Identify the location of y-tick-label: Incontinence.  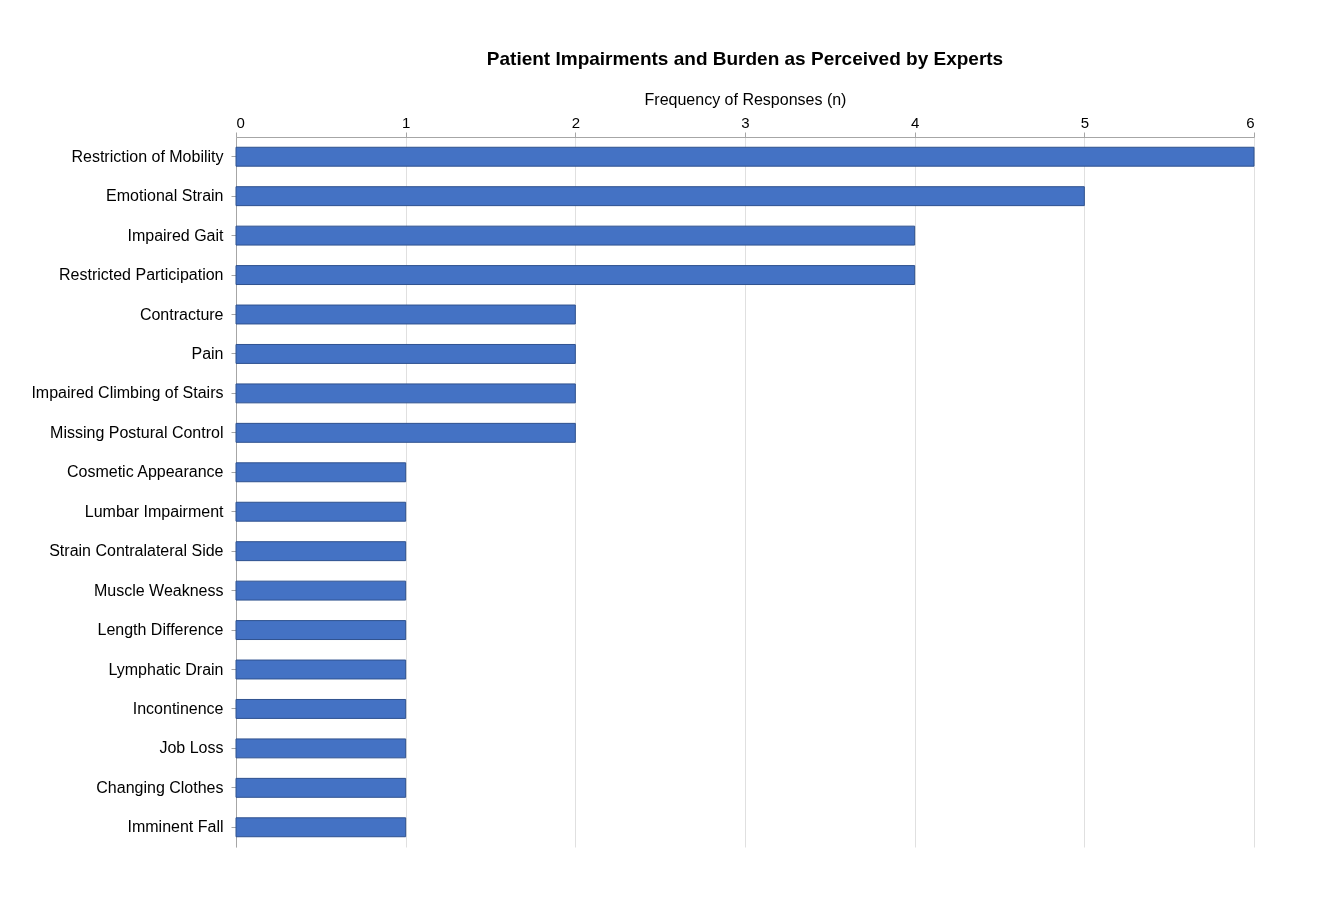
(178, 708).